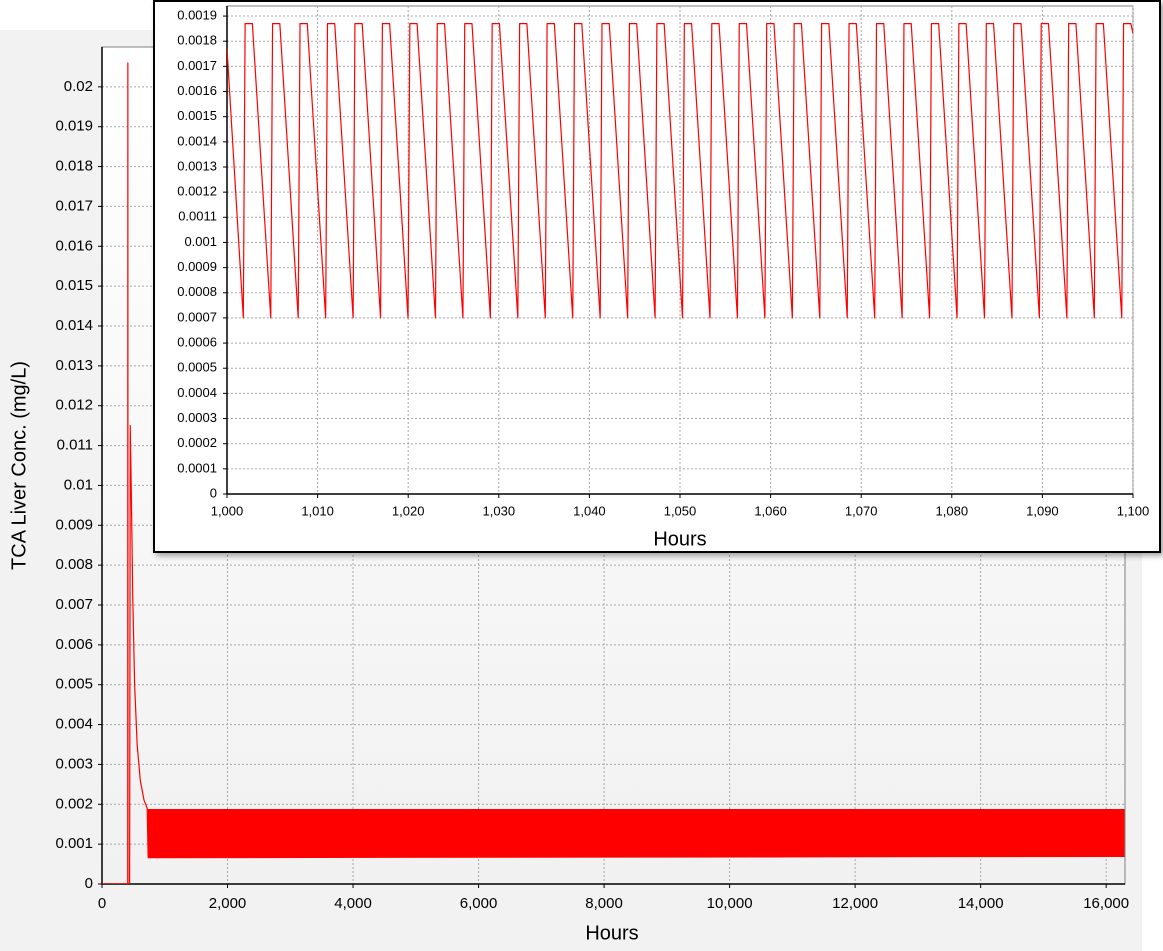 This screenshot has width=1163, height=951. What do you see at coordinates (604, 903) in the screenshot?
I see `x-tick-label: 8,000` at bounding box center [604, 903].